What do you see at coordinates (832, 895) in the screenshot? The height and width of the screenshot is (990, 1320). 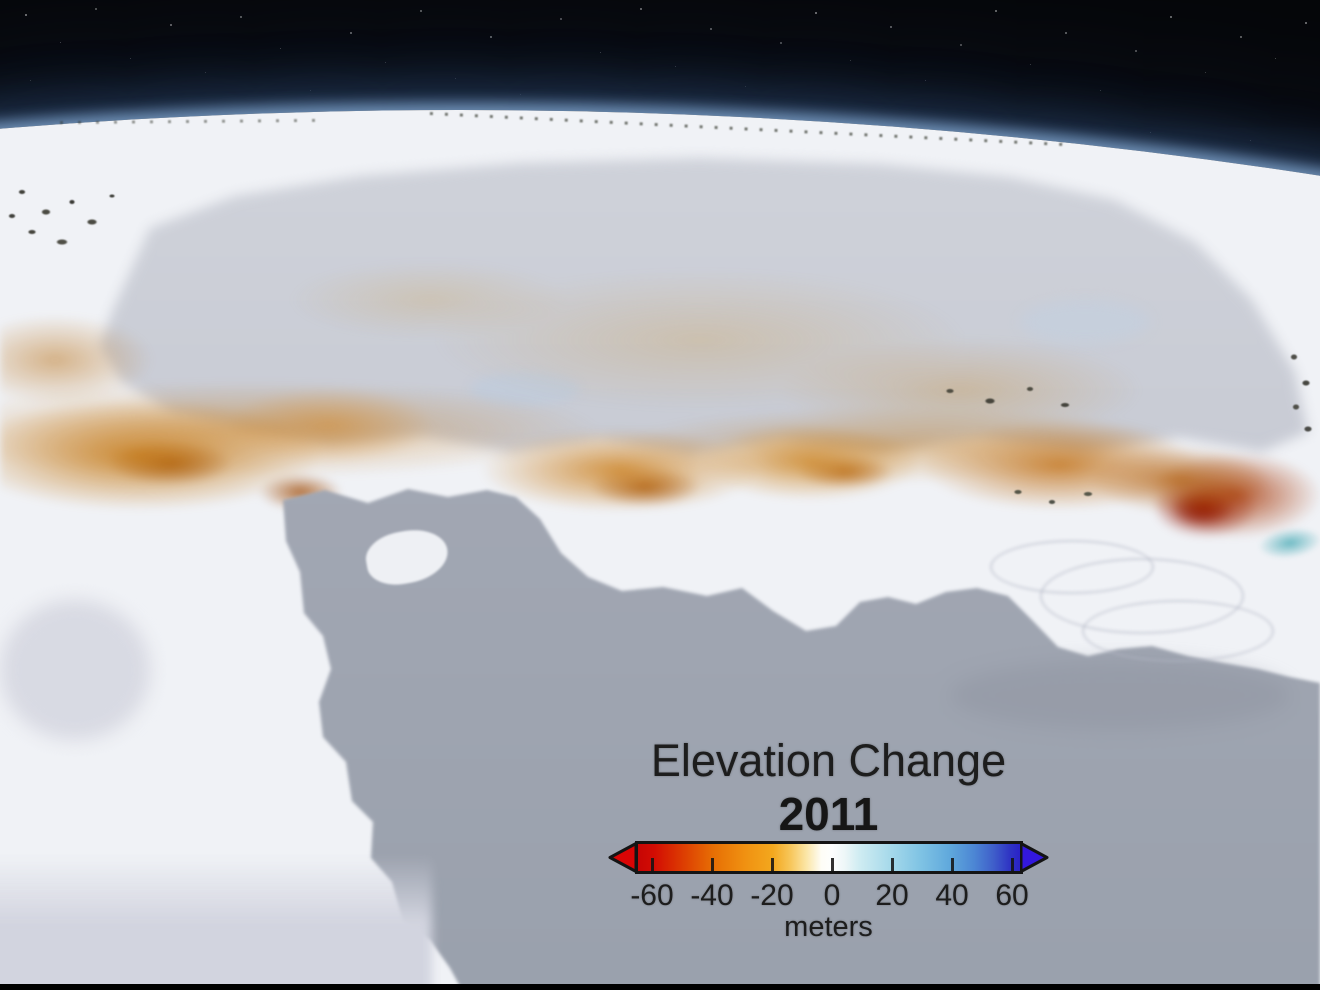 I see `tick-label: 0` at bounding box center [832, 895].